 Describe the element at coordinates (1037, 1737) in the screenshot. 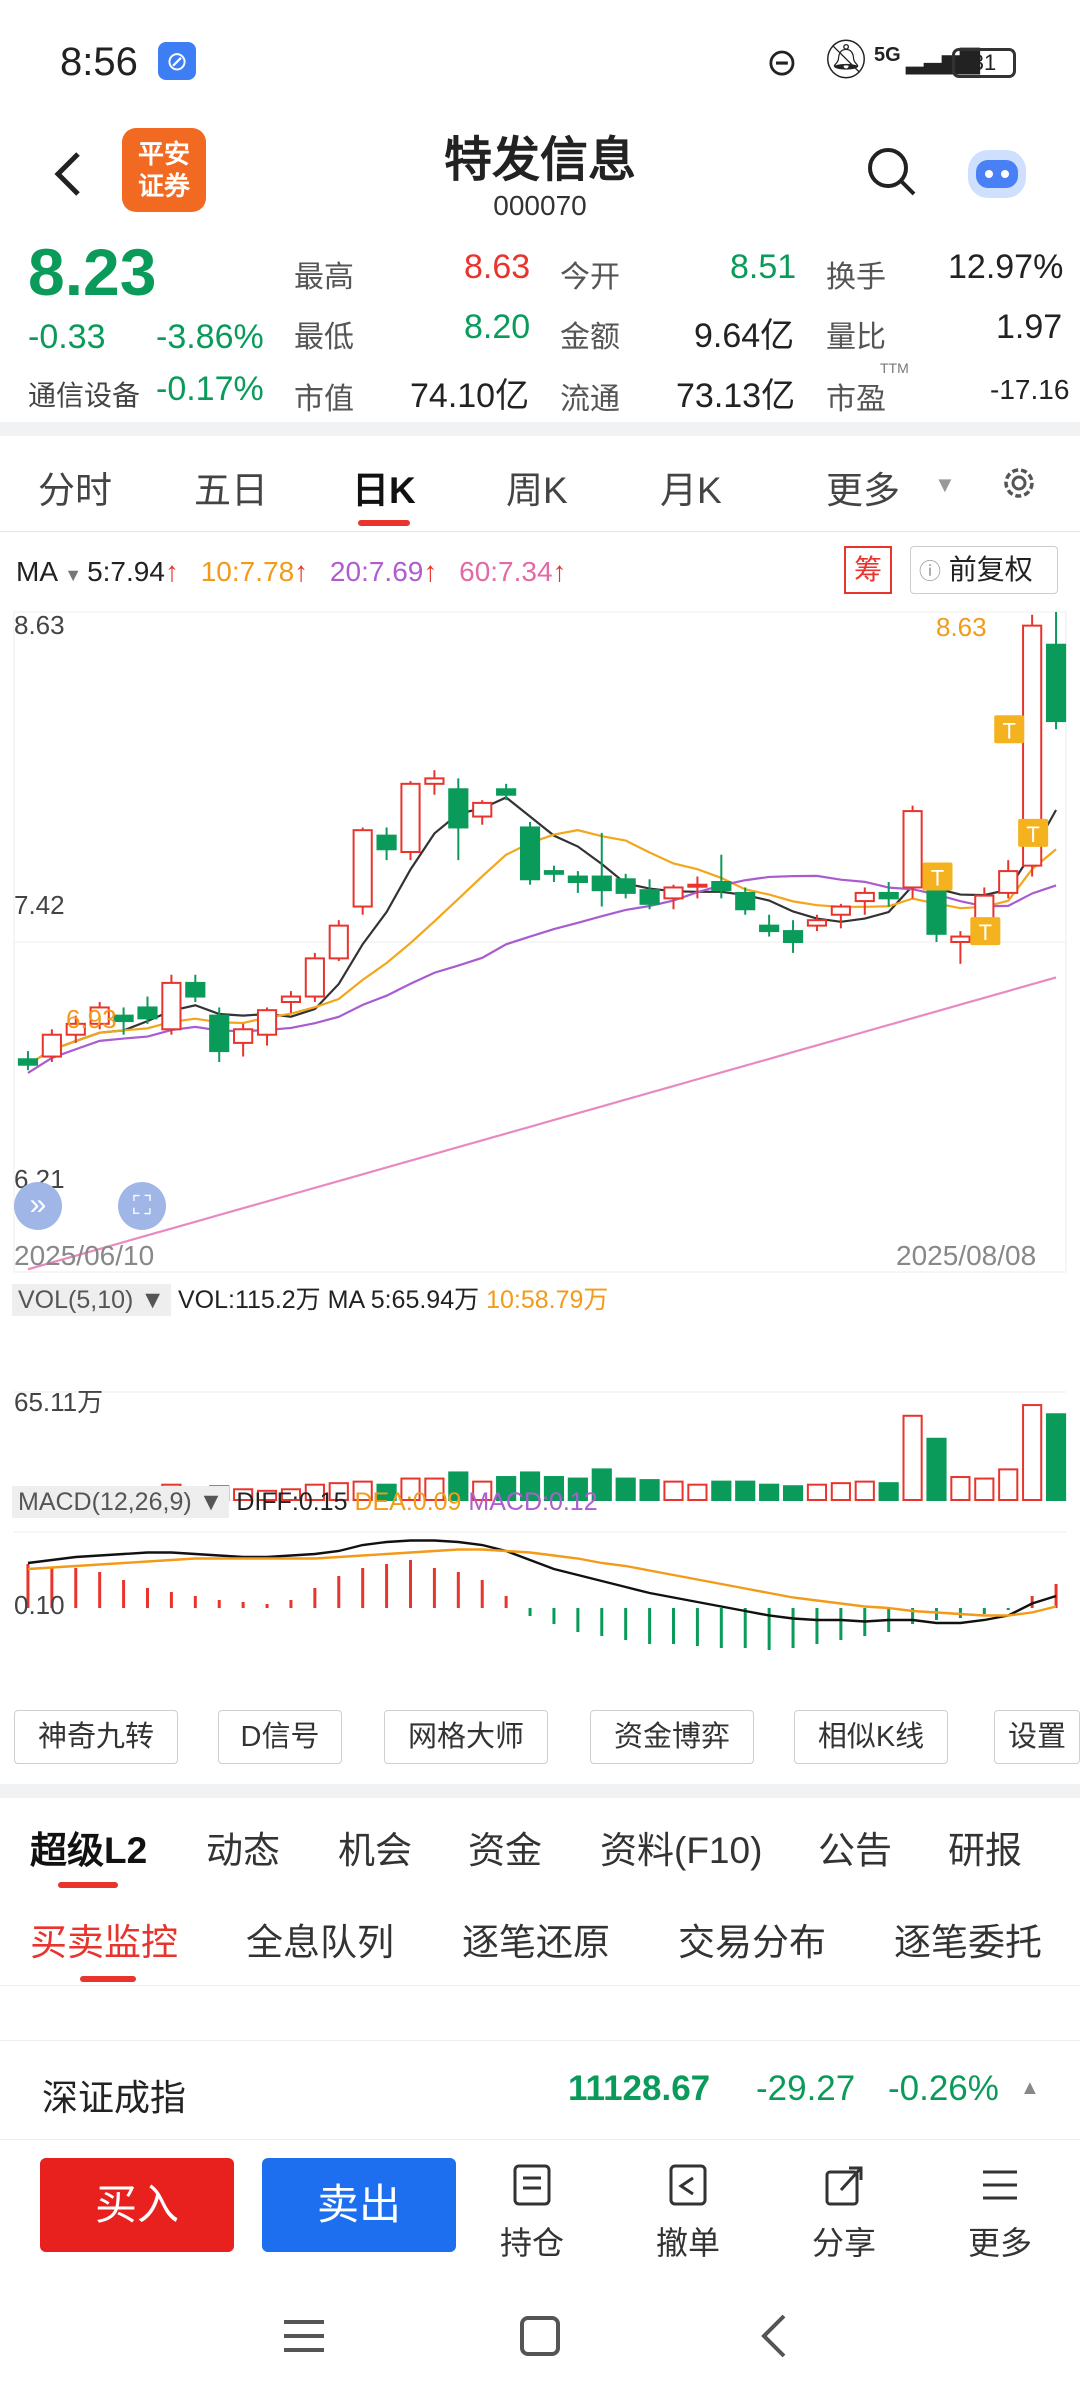

I see `tool-settings: 设置` at that location.